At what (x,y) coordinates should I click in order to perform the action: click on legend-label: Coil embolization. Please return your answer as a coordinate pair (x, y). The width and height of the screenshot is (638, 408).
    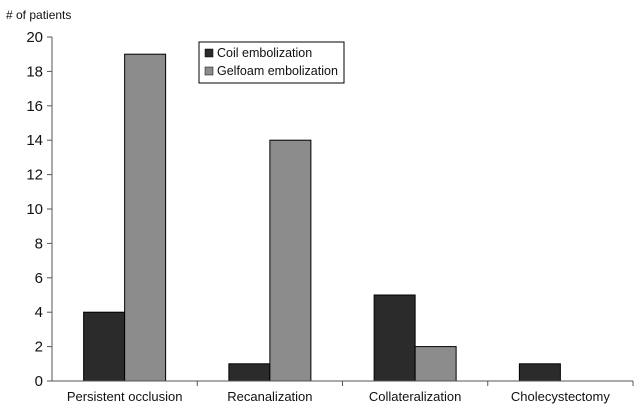
    Looking at the image, I should click on (264, 53).